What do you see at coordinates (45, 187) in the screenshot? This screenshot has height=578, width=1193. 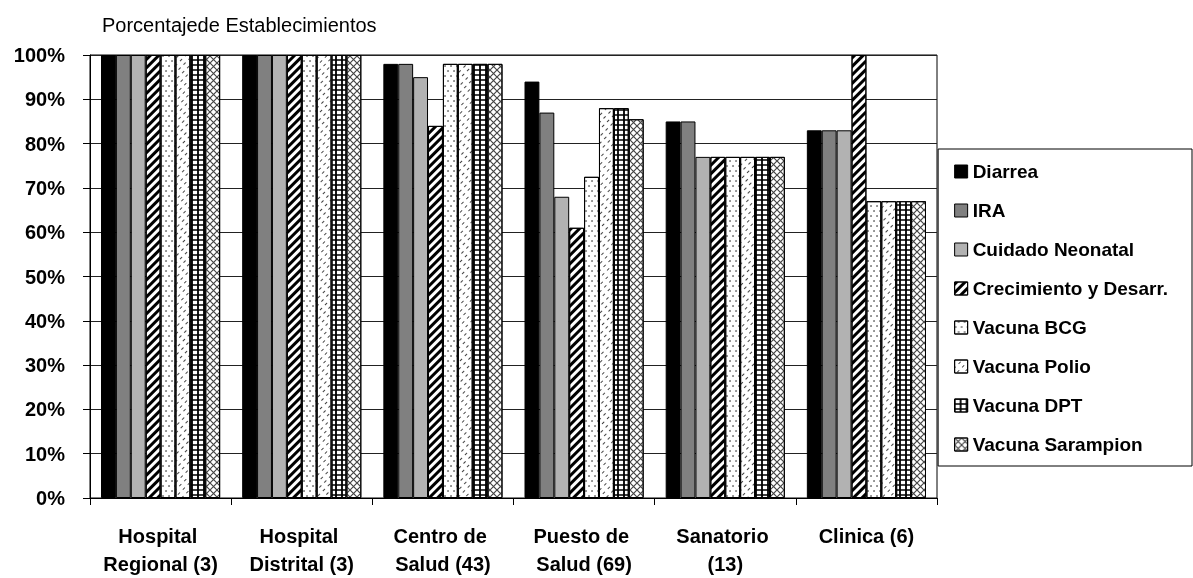 I see `y-tick-label: 70%` at bounding box center [45, 187].